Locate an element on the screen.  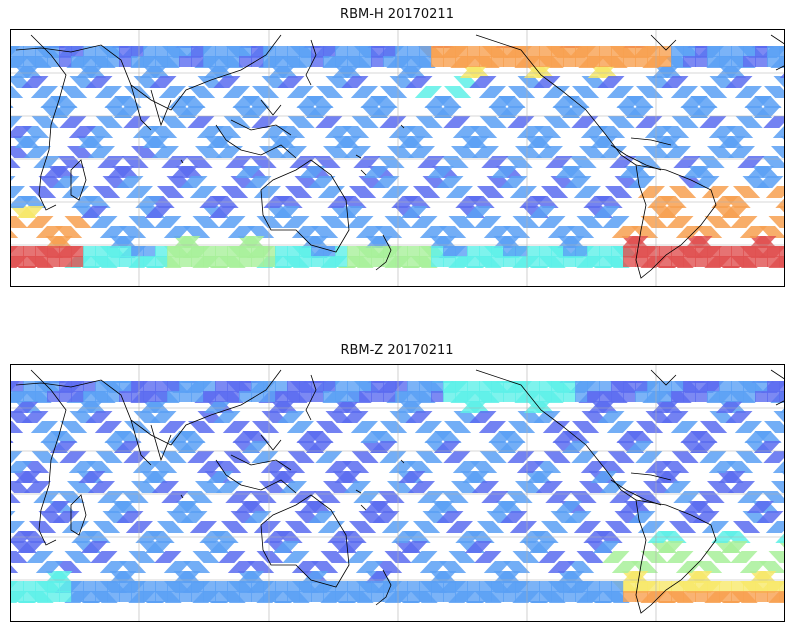
panel-title-rbm-h: RBM-H 20170211 is located at coordinates (397, 14).